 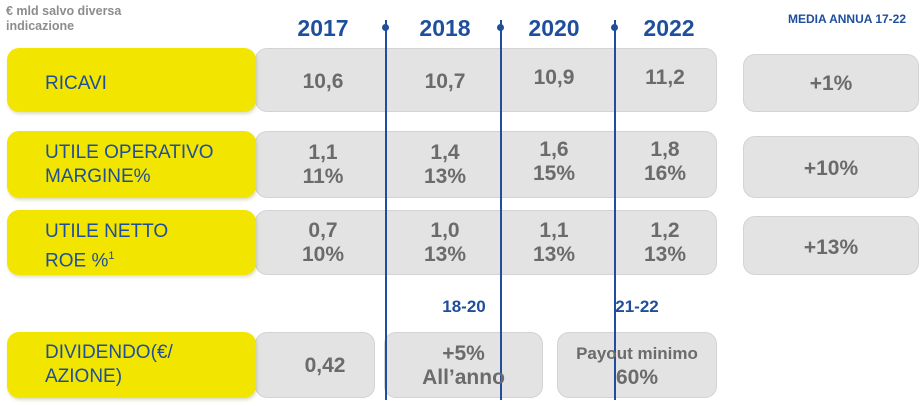 I want to click on row-label-utile-netto: UTILE NETTO ROE %1, so click(x=106, y=246).